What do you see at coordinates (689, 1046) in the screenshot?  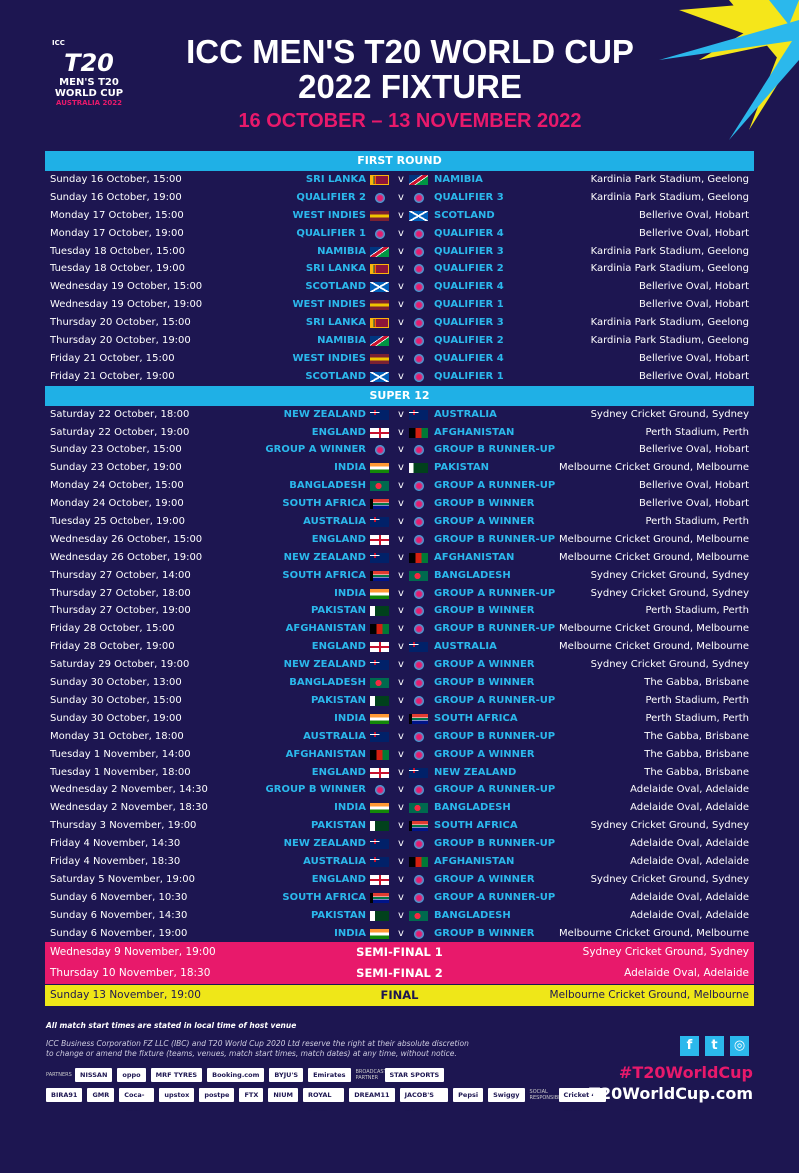 I see `facebook-icon: f` at bounding box center [689, 1046].